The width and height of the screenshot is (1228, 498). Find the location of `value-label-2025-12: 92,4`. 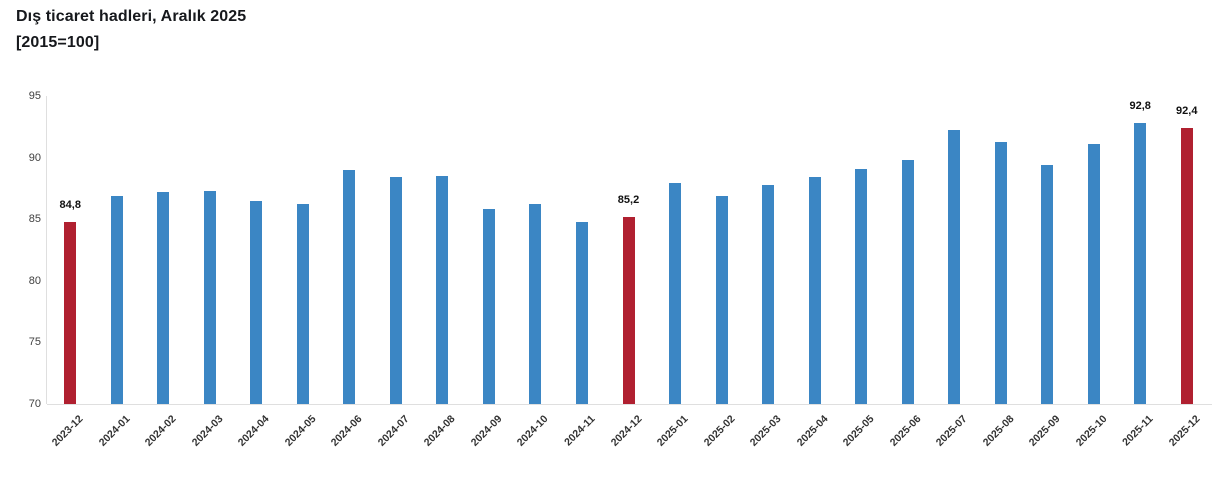

value-label-2025-12: 92,4 is located at coordinates (1187, 111).